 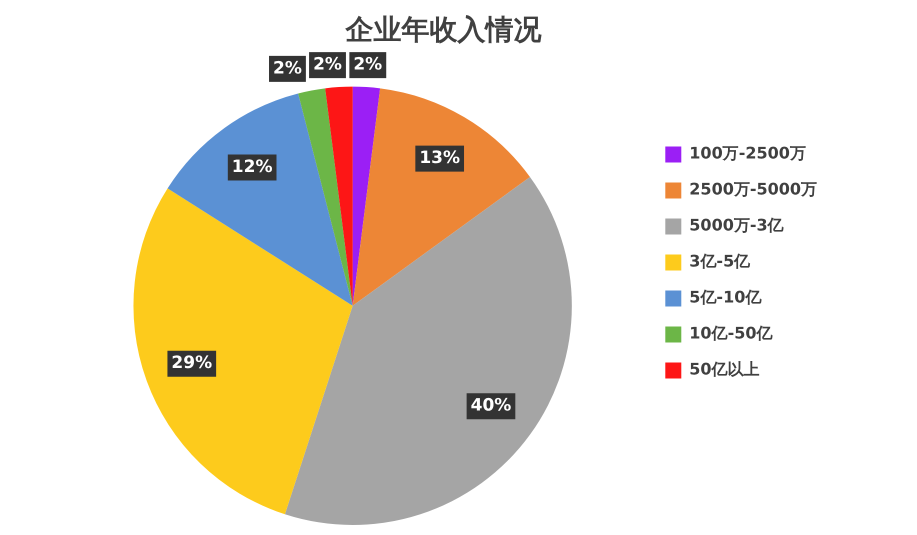 I want to click on legend-label: 2500万-5000万, so click(x=753, y=189).